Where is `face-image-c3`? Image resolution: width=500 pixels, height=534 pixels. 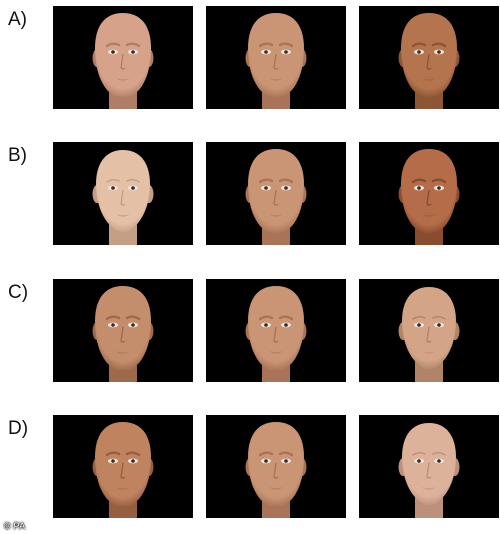
face-image-c3 is located at coordinates (429, 330).